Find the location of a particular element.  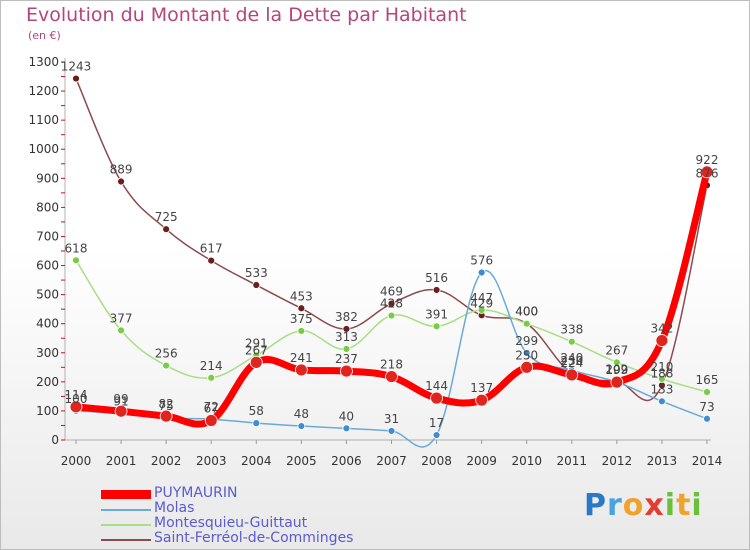

x-tick-label: 2003 is located at coordinates (211, 461).